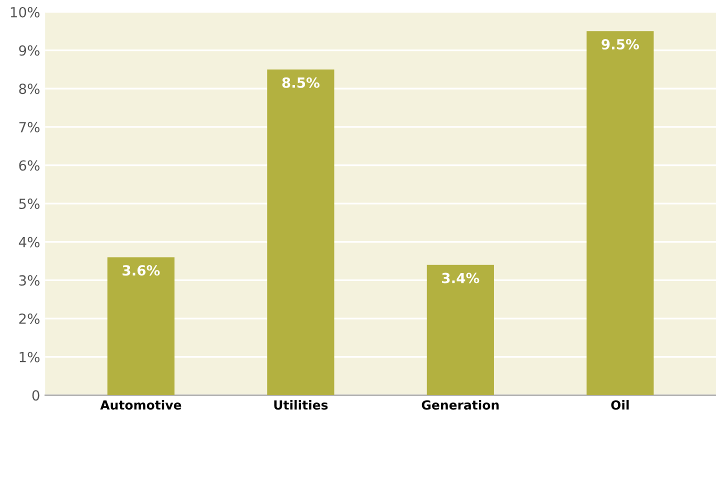 This screenshot has width=716, height=479. I want to click on y-tick-label: 6%, so click(29, 165).